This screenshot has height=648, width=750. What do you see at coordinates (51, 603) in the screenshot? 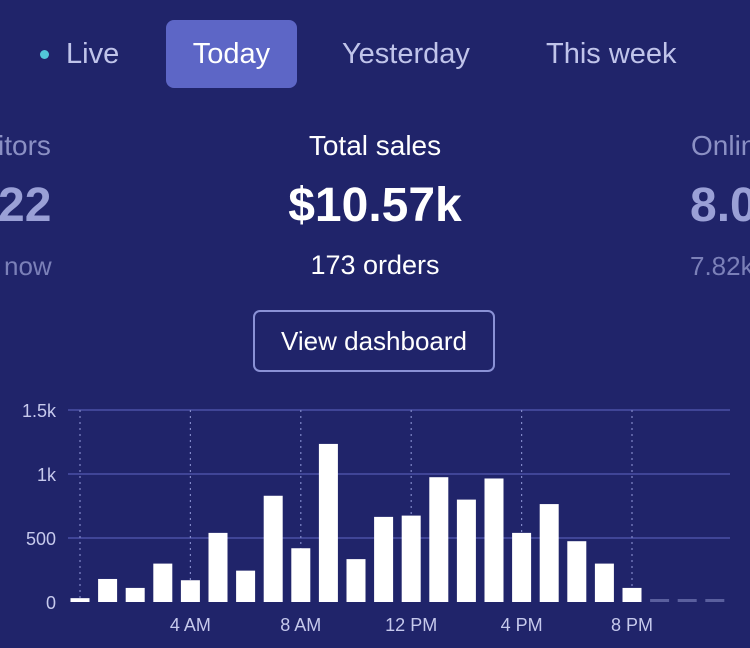
I see `y-tick-label: 0` at bounding box center [51, 603].